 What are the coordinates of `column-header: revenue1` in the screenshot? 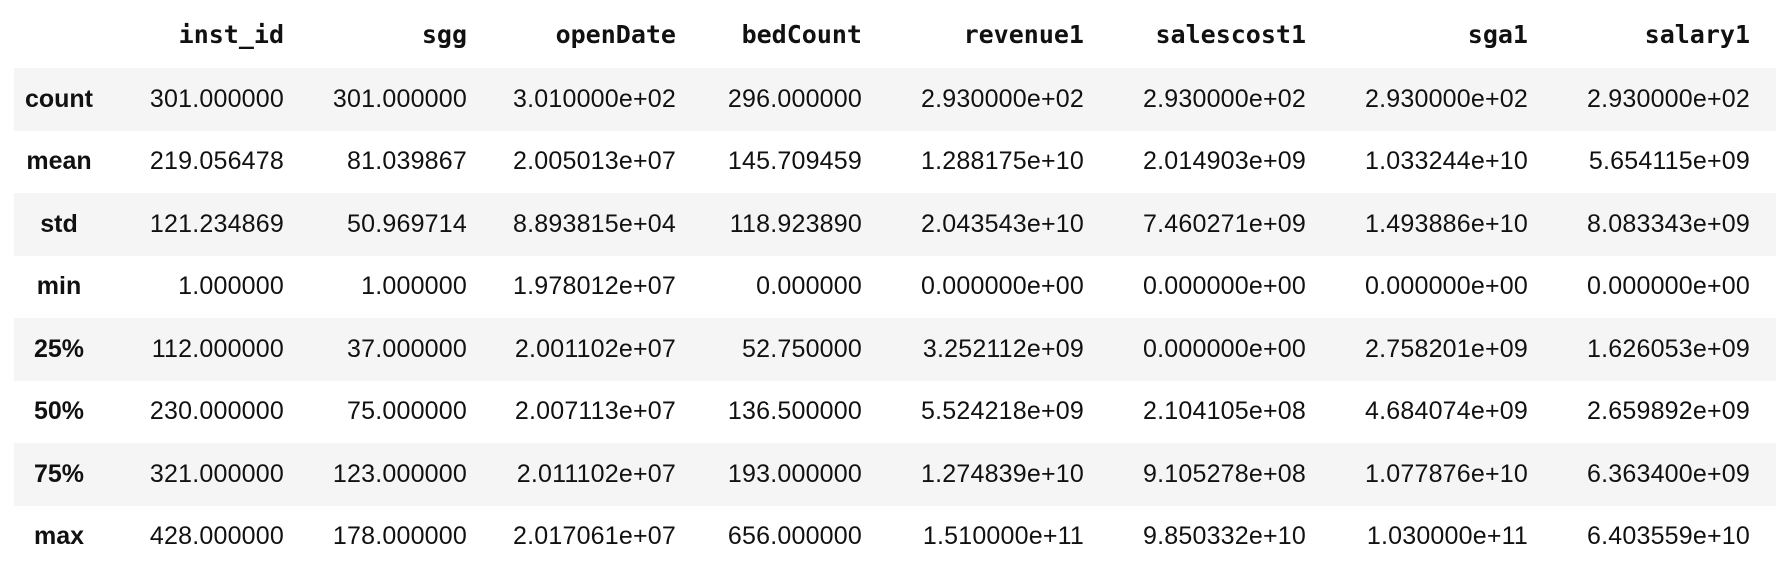 It's located at (999, 34).